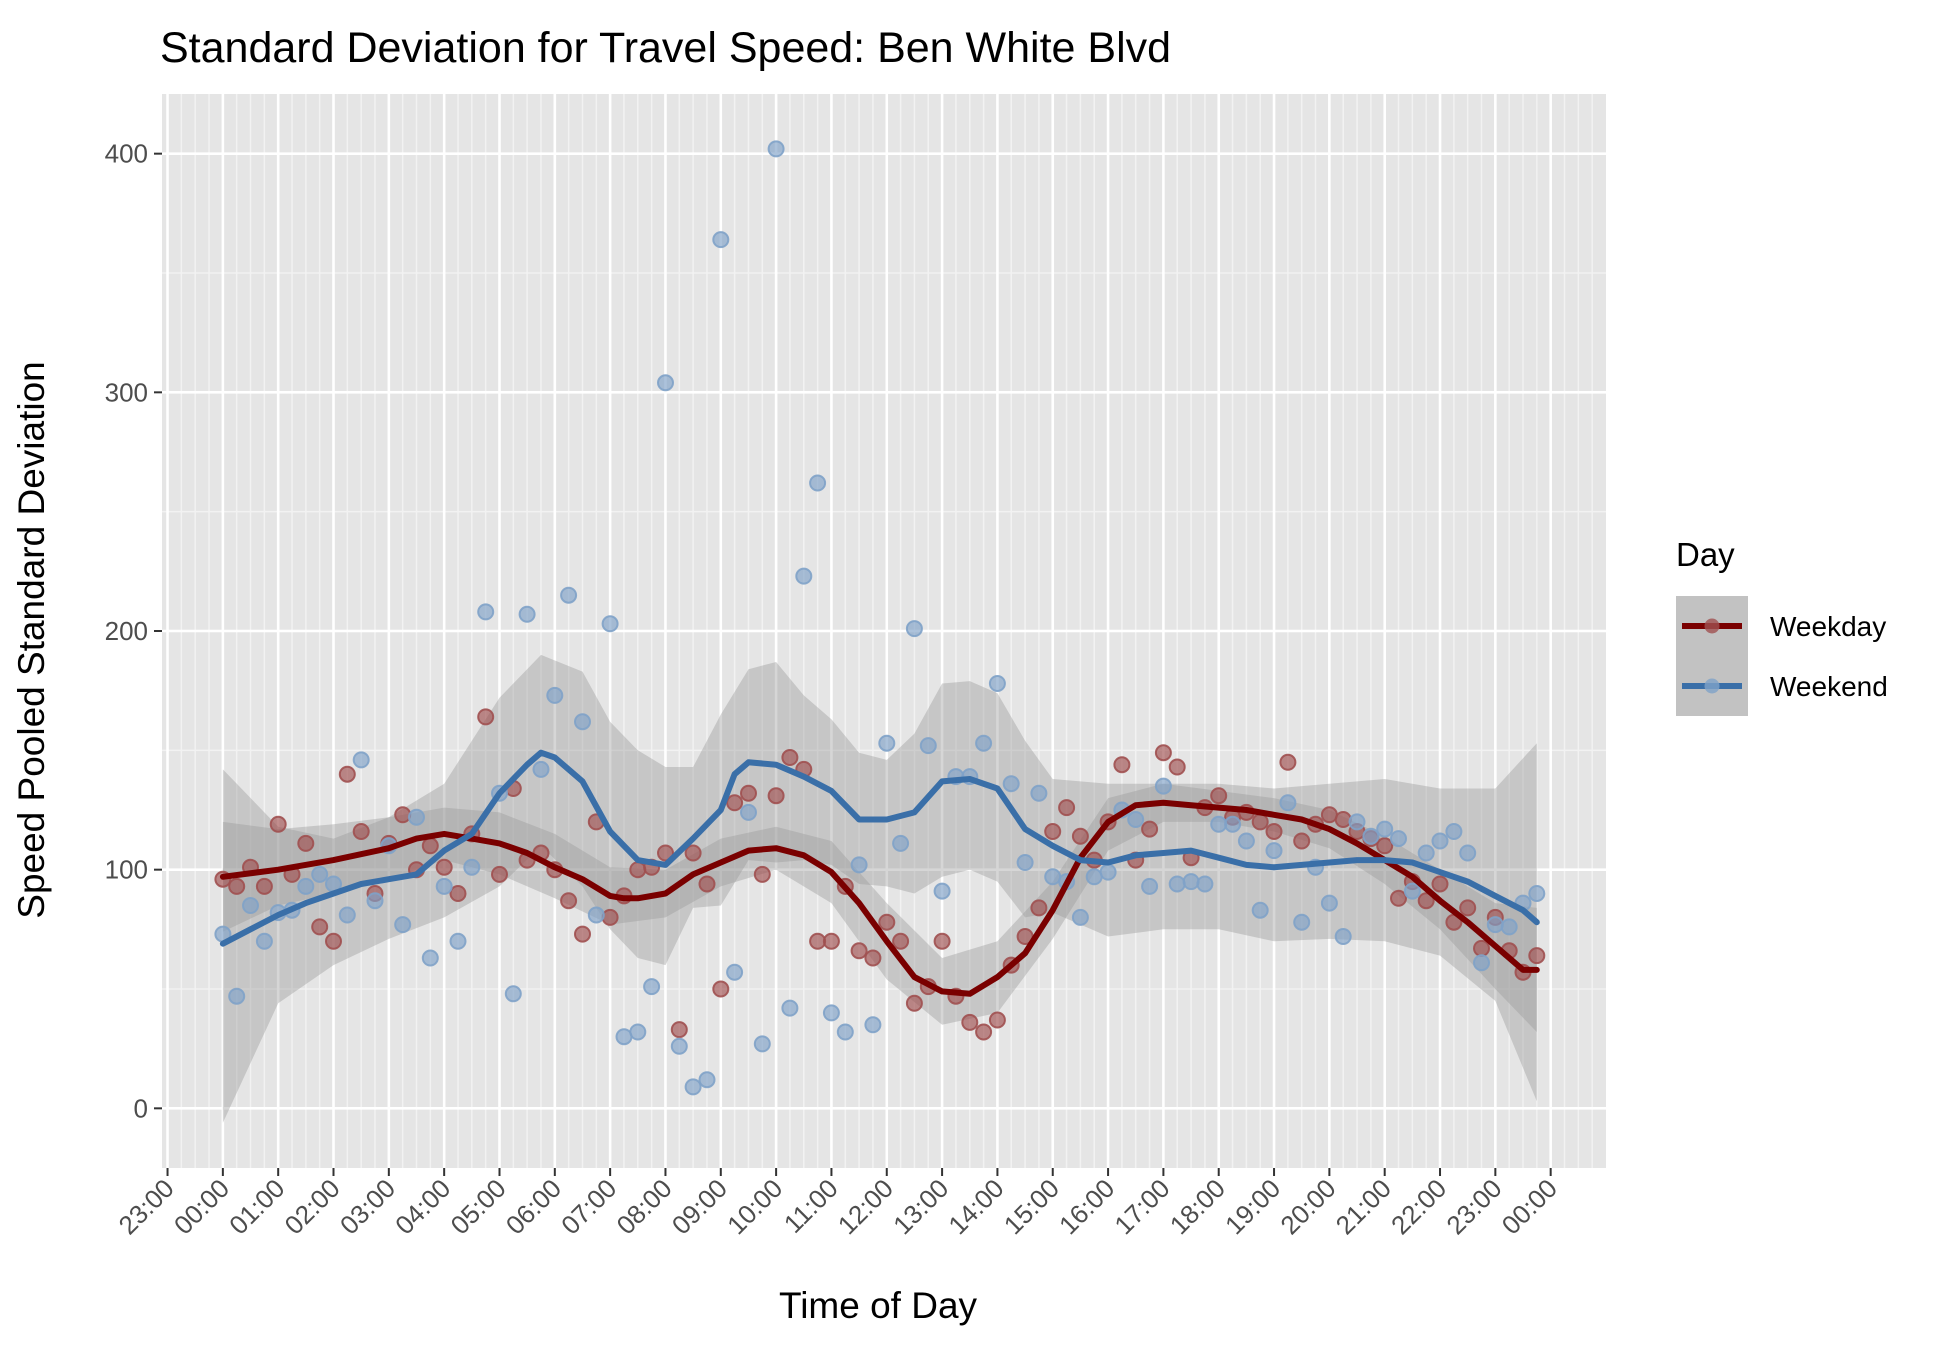 The height and width of the screenshot is (1349, 1950). Describe the element at coordinates (31, 639) in the screenshot. I see `y-axis-title: Speed Pooled Standard Deviation` at that location.